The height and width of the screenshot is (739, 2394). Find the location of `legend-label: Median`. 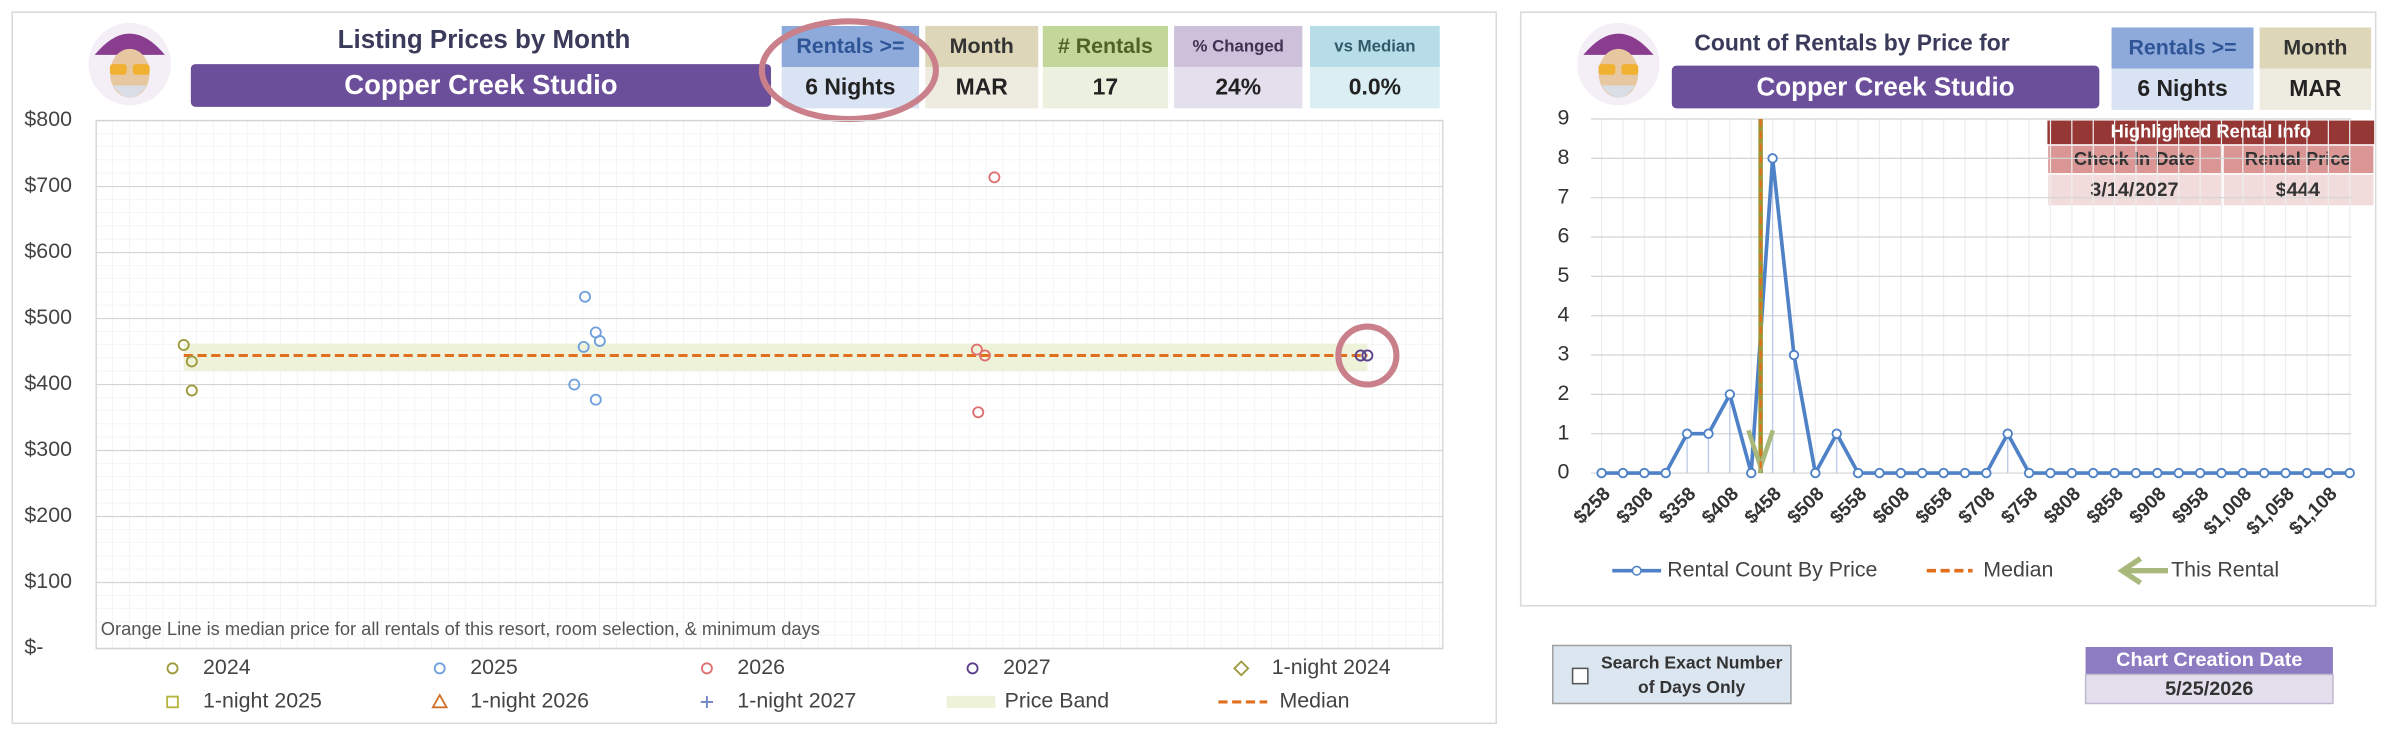

legend-label: Median is located at coordinates (2018, 569).